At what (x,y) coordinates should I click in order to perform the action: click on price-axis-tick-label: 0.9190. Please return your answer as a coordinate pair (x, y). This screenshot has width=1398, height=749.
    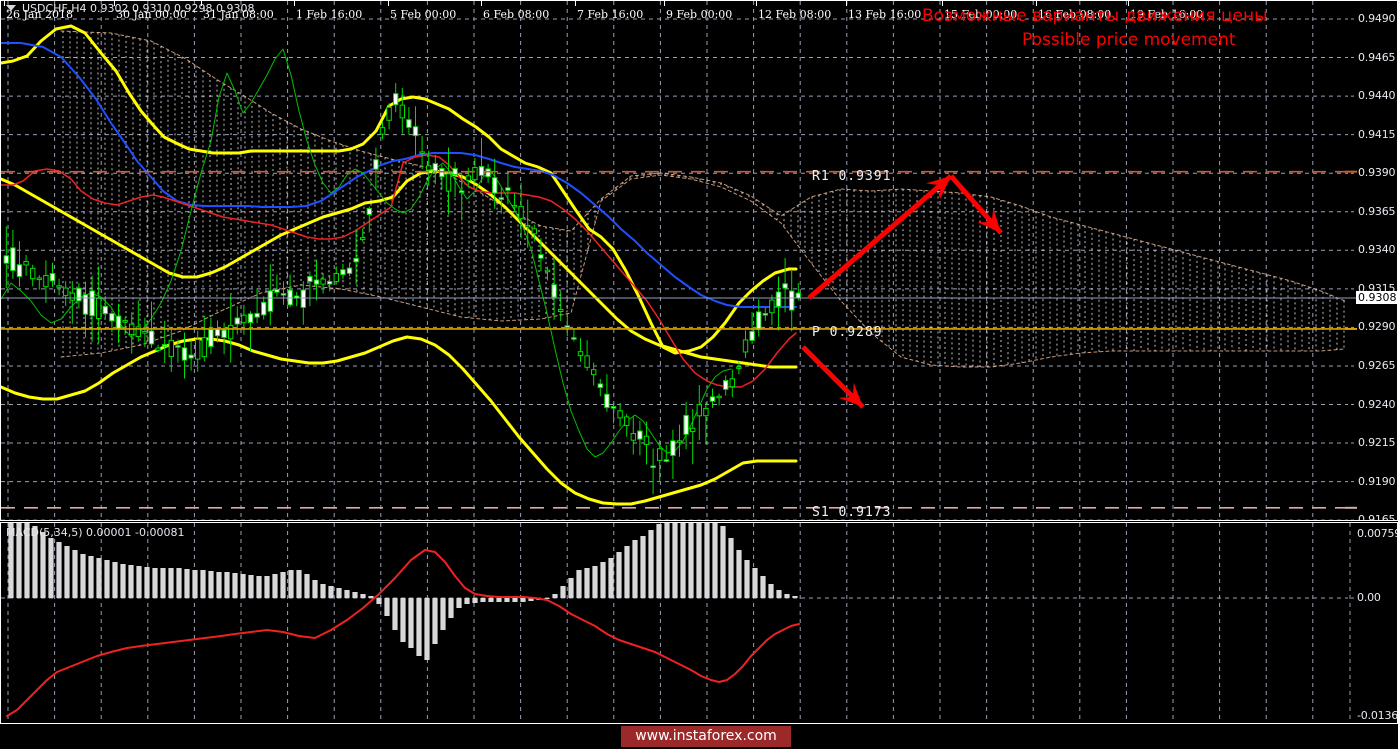
    Looking at the image, I should click on (1377, 481).